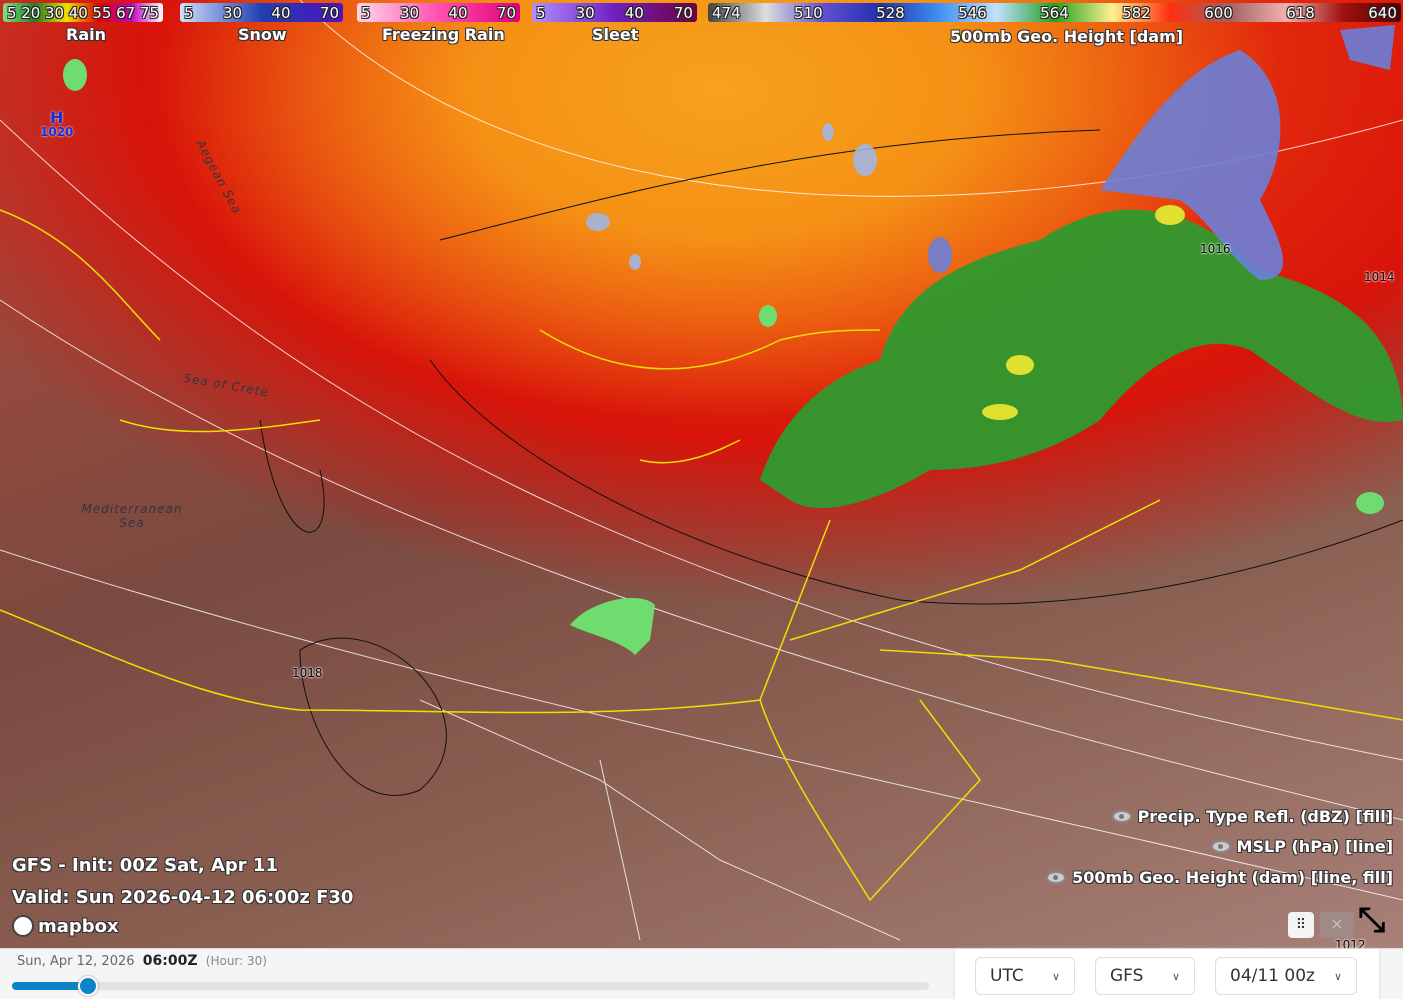 The height and width of the screenshot is (1000, 1403). I want to click on height-label: 500mb Geo. Height [dam], so click(1067, 36).